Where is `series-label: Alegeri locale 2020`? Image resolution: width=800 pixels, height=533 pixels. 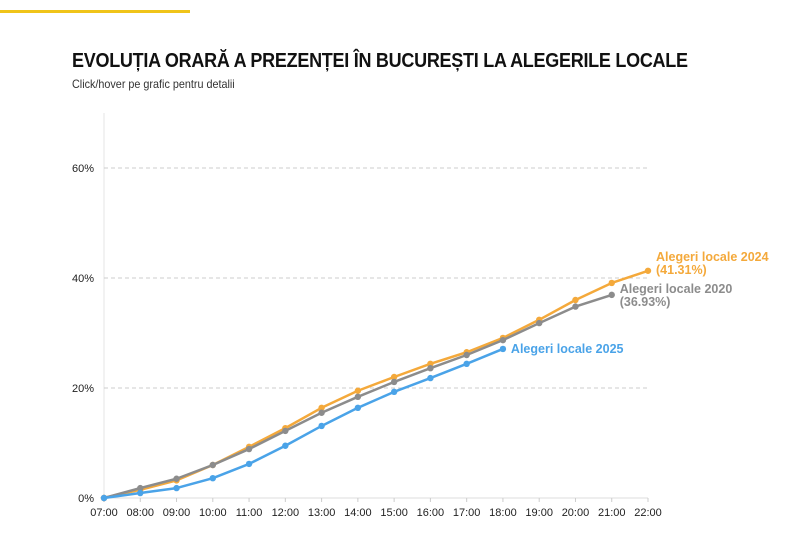 series-label: Alegeri locale 2020 is located at coordinates (676, 289).